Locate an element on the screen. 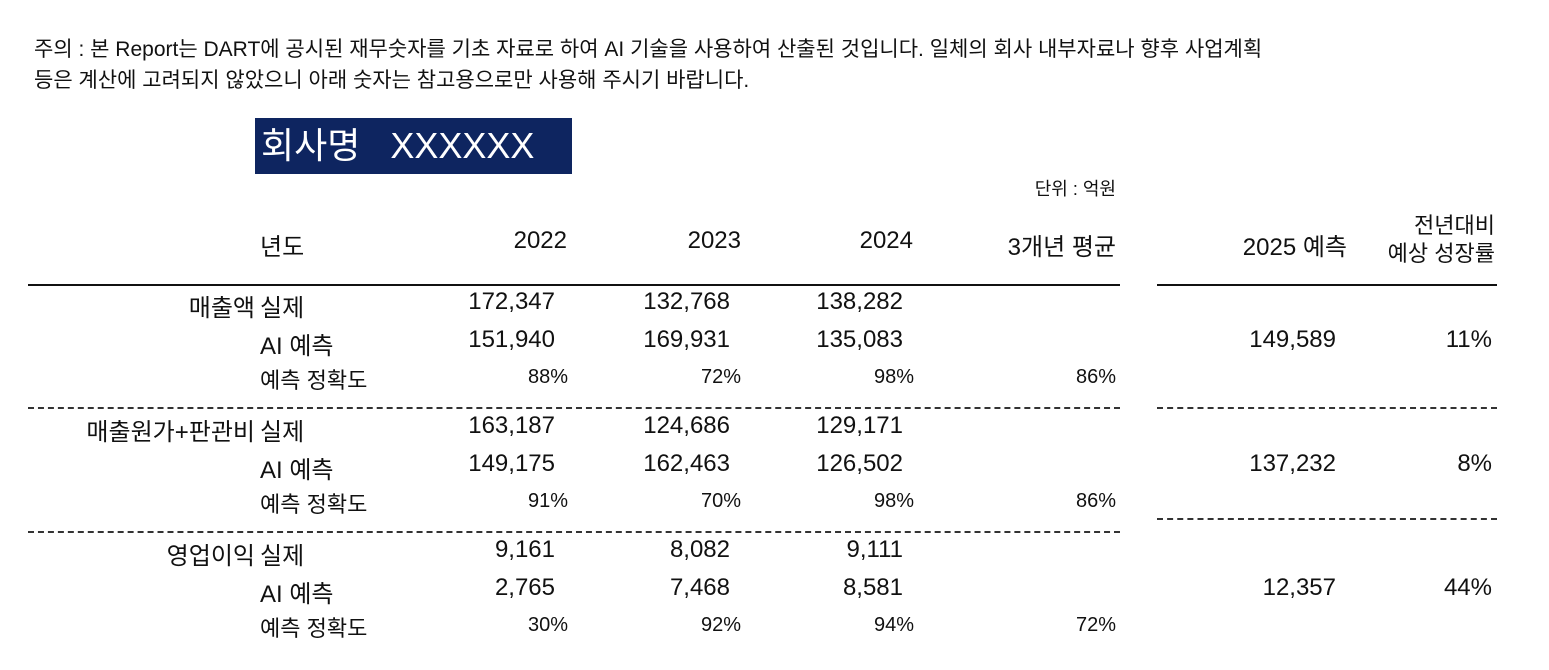 This screenshot has height=670, width=1549. header-2023: 2023 is located at coordinates (714, 240).